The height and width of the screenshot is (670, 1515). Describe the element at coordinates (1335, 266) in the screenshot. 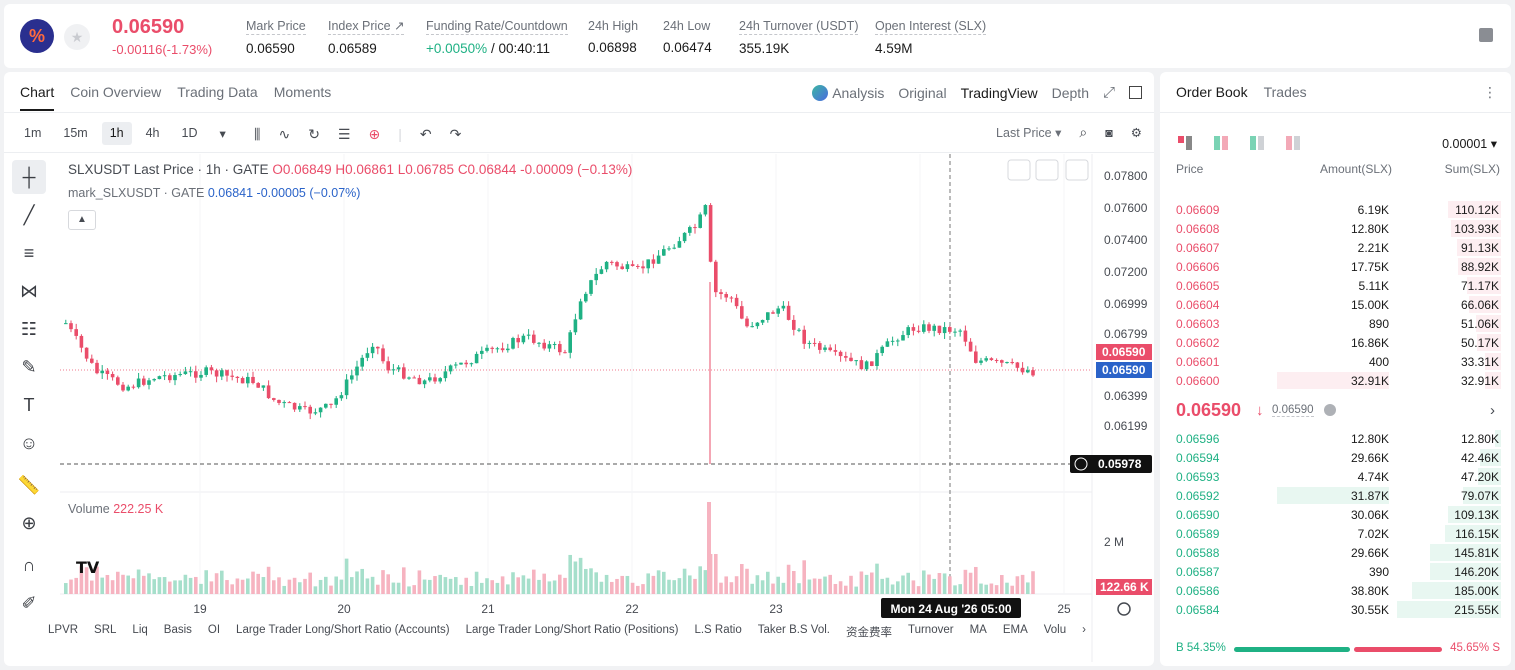

I see `ask-row: 0.06606 17.75K 88.92K` at that location.